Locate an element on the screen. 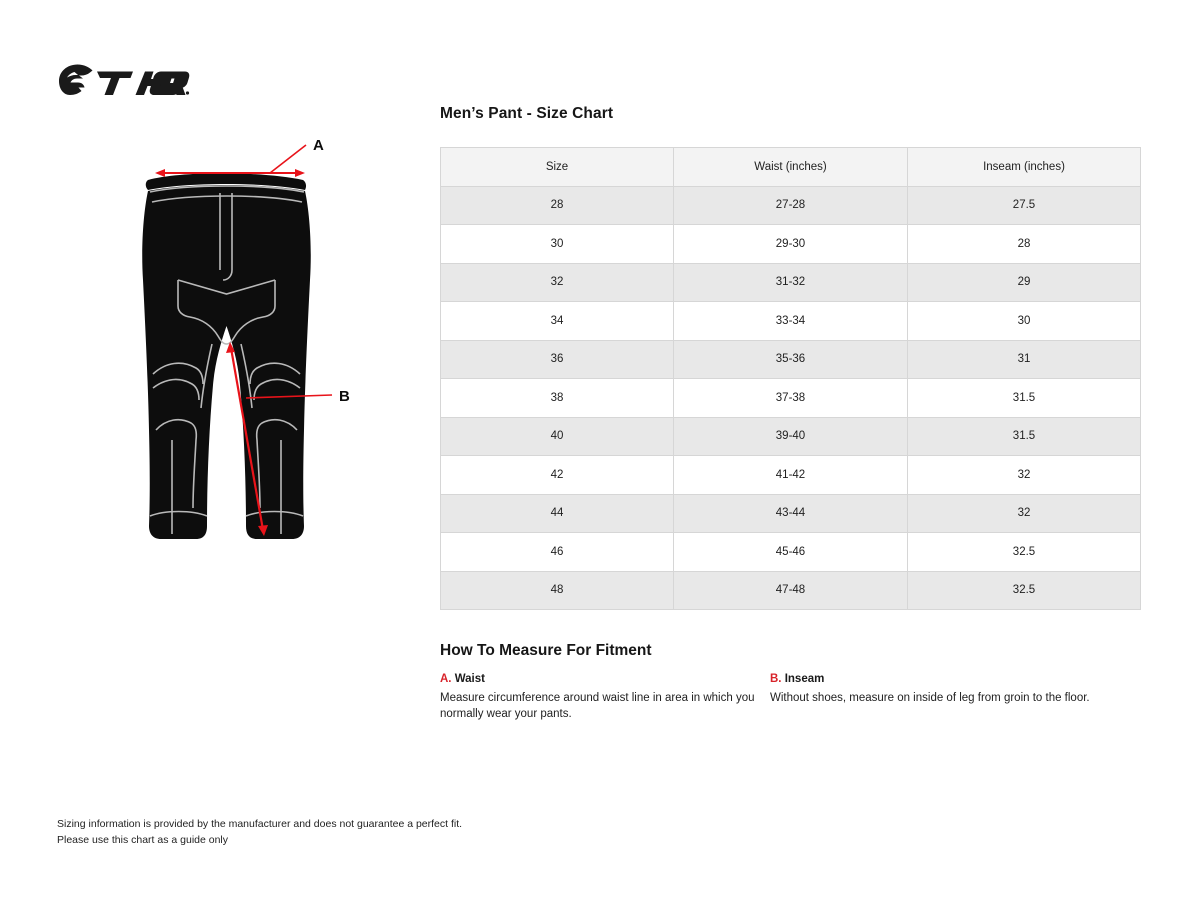  registered-mark is located at coordinates (187, 93).